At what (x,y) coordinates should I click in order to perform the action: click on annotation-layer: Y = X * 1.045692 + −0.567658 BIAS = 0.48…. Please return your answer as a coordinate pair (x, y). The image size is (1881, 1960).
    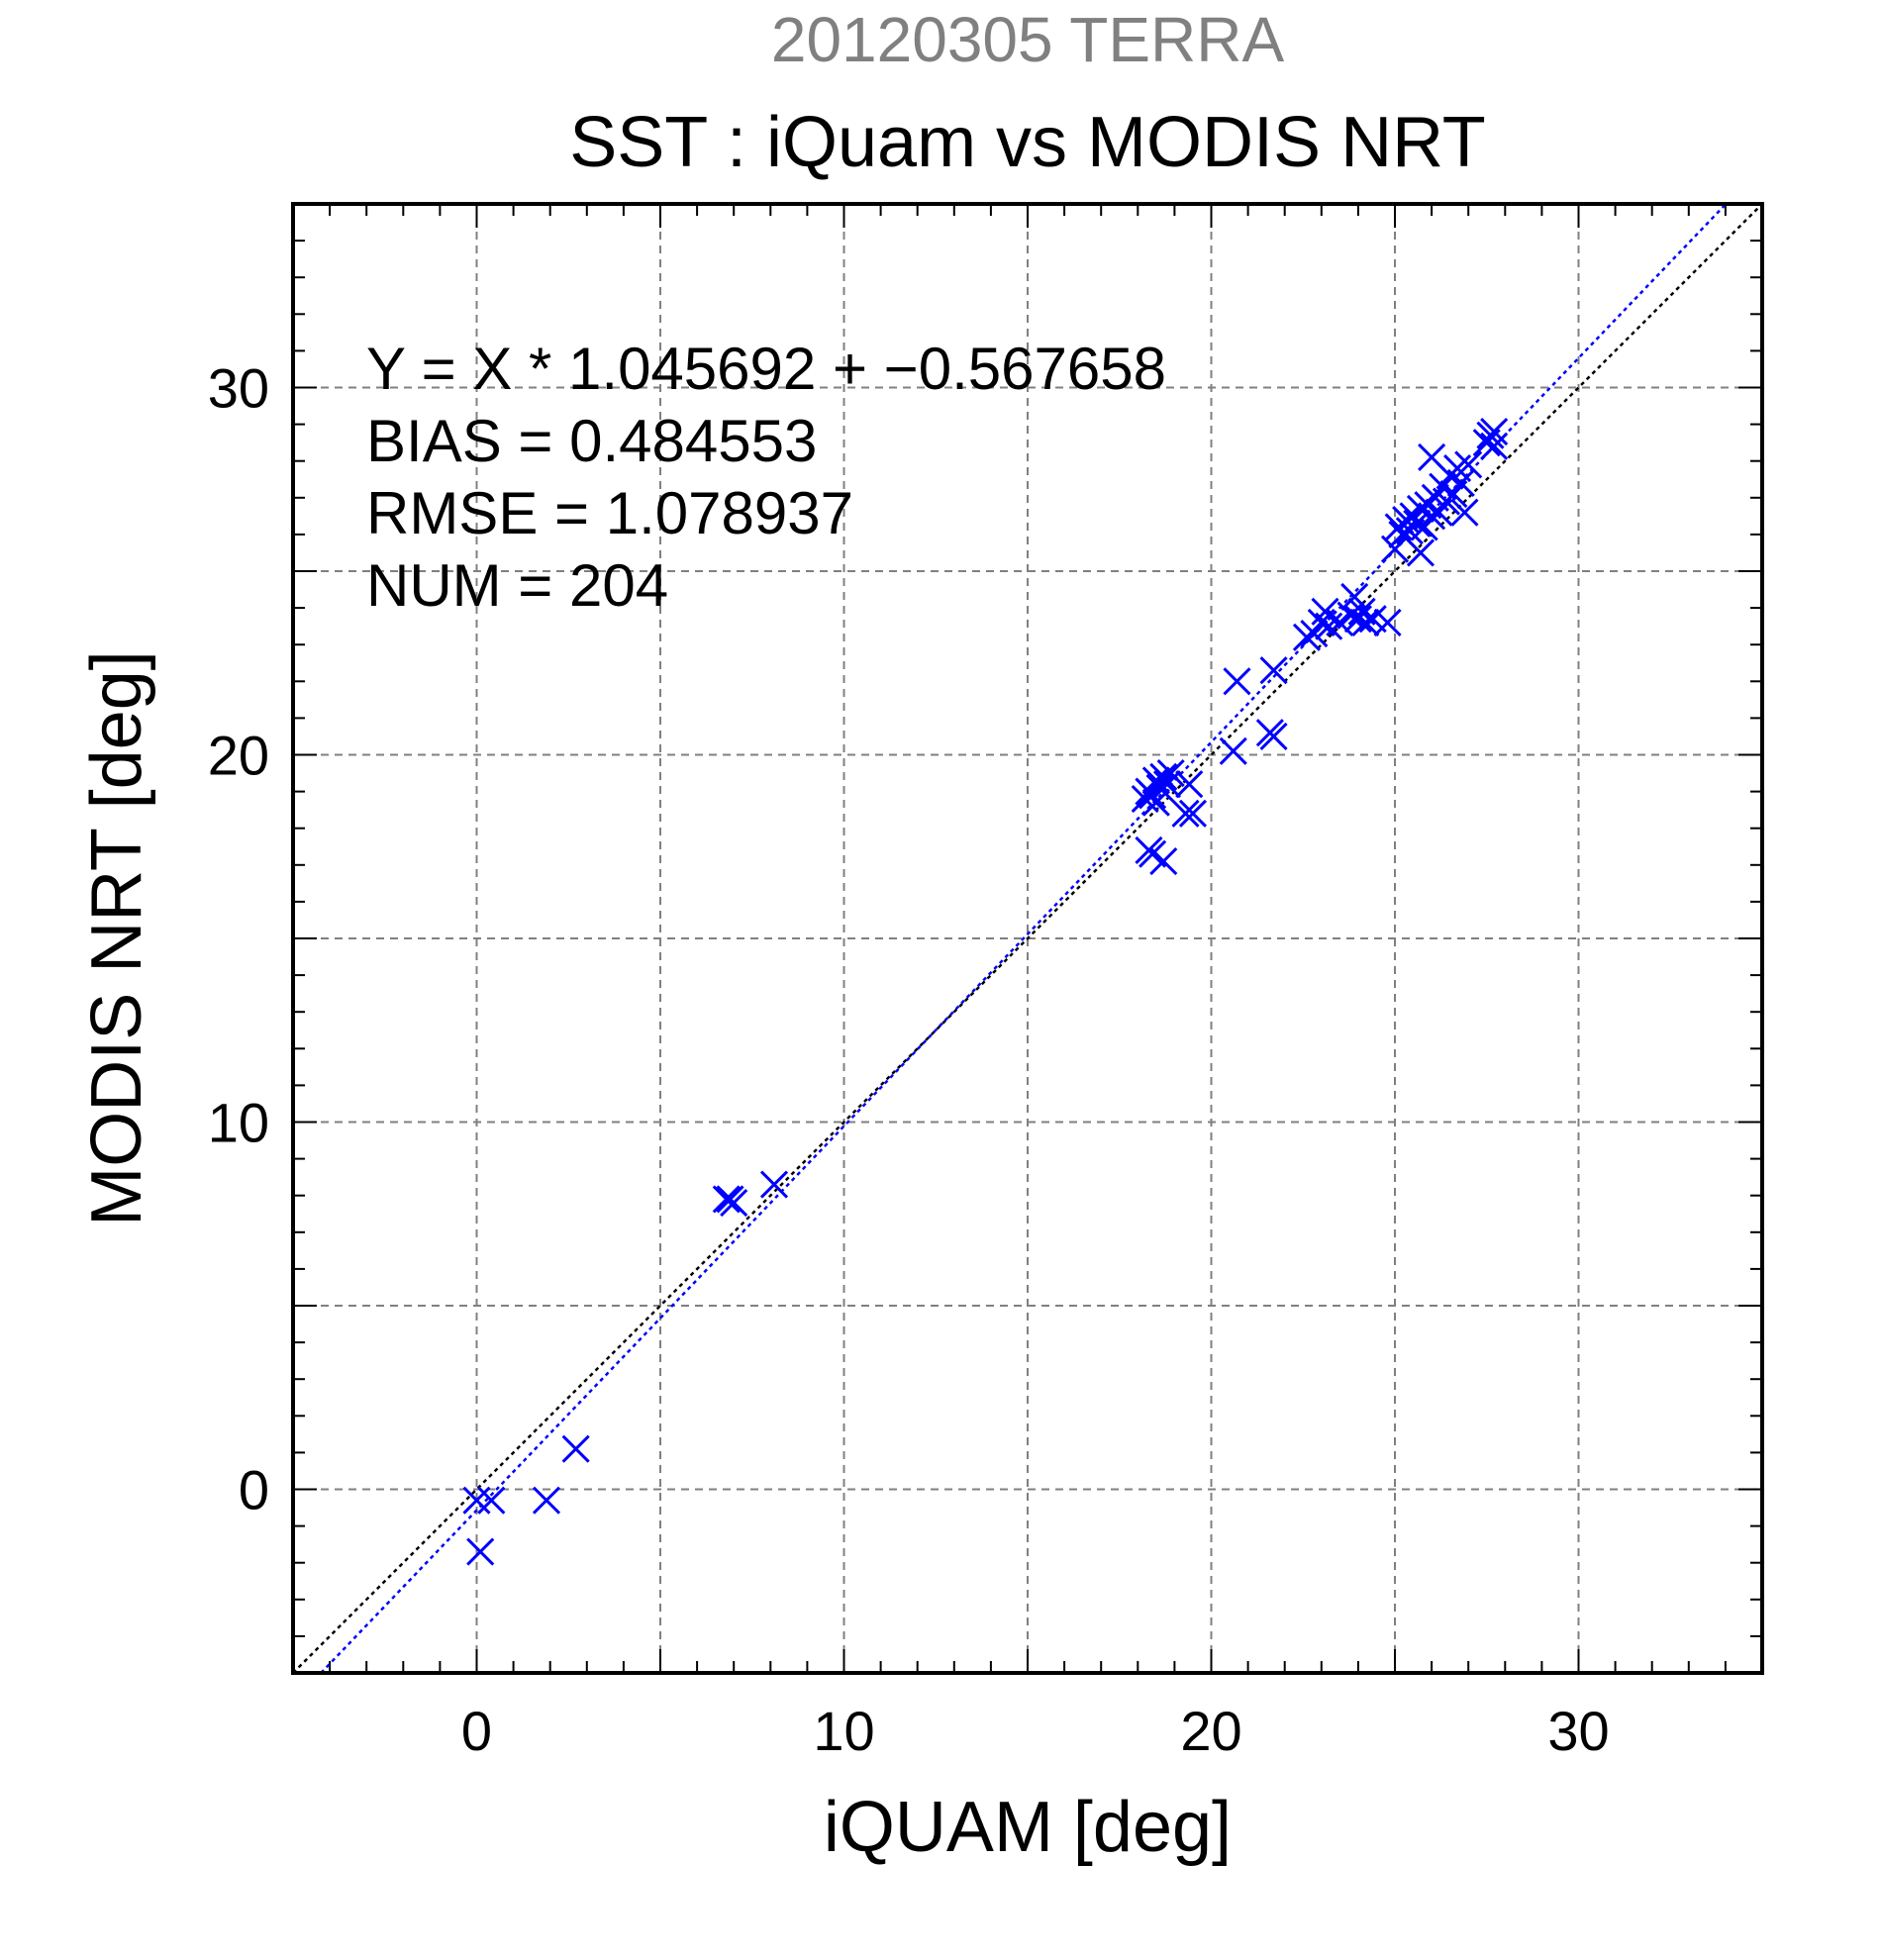
    Looking at the image, I should click on (766, 477).